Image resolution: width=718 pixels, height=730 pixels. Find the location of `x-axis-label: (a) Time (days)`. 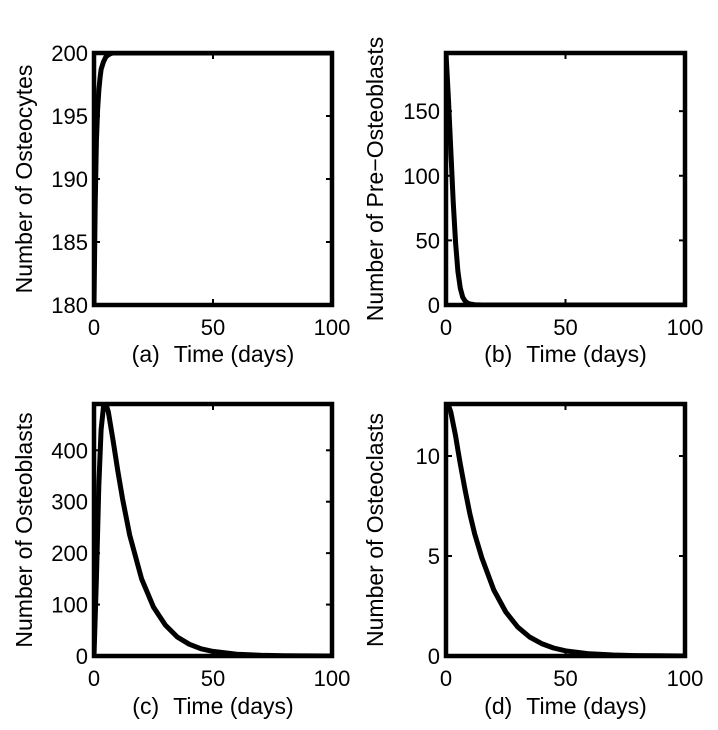

x-axis-label: (a) Time (days) is located at coordinates (213, 354).